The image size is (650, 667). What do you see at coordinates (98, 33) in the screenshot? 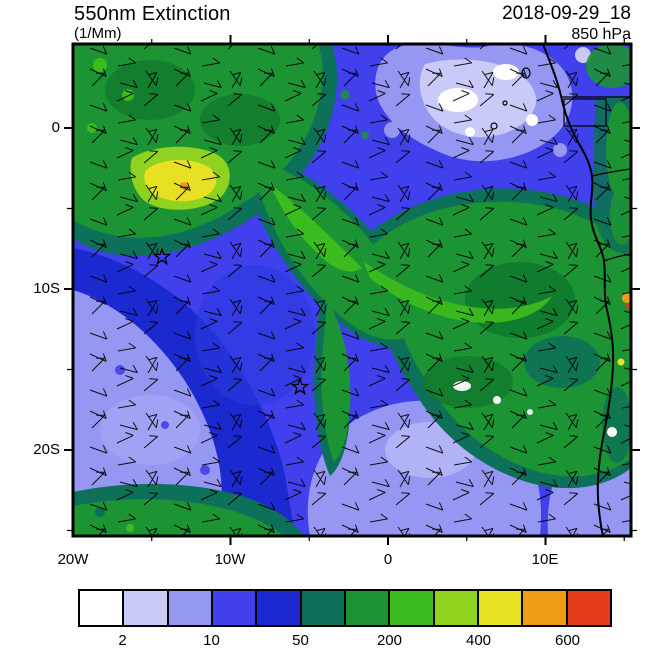
I see `plot-units: (1/Mm)` at bounding box center [98, 33].